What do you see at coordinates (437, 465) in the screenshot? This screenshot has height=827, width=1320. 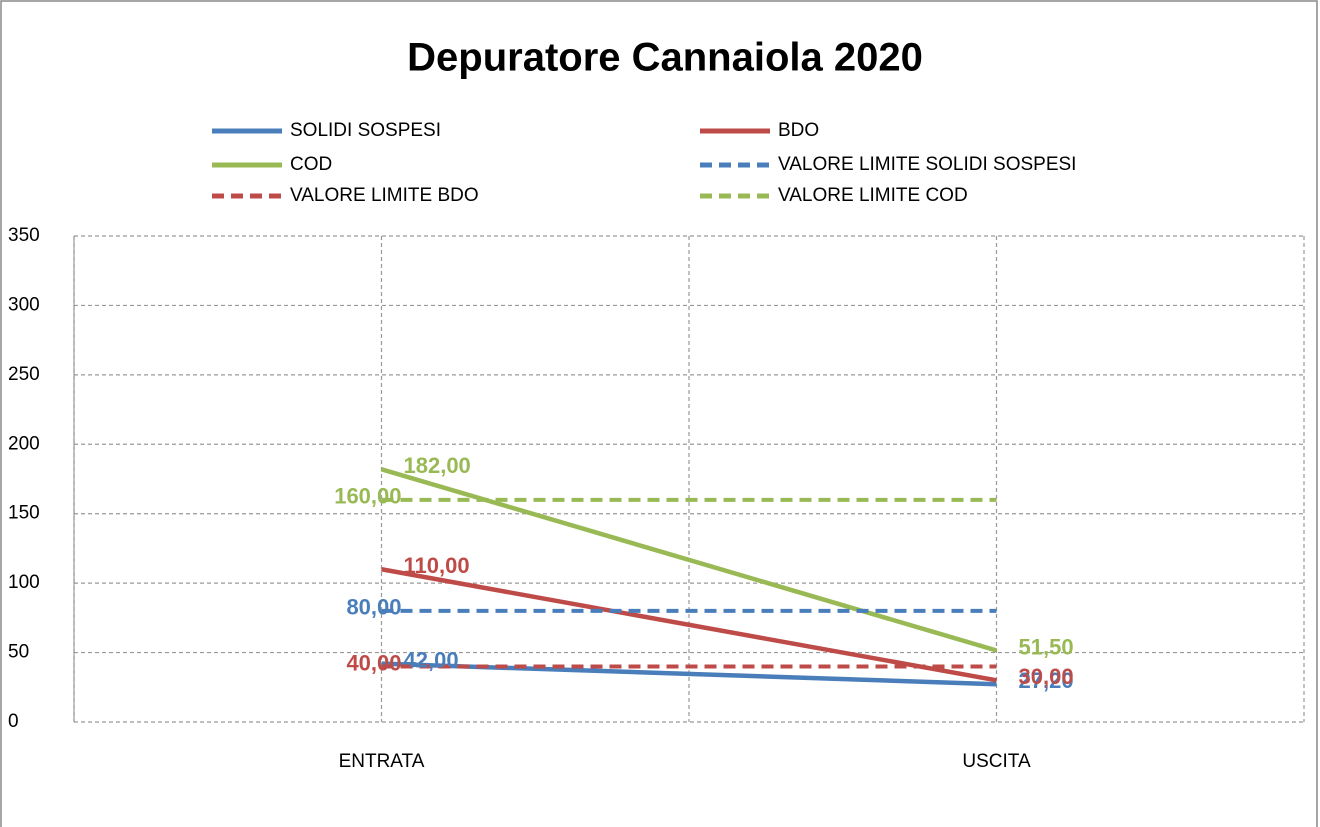 I see `data-label: 182,00` at bounding box center [437, 465].